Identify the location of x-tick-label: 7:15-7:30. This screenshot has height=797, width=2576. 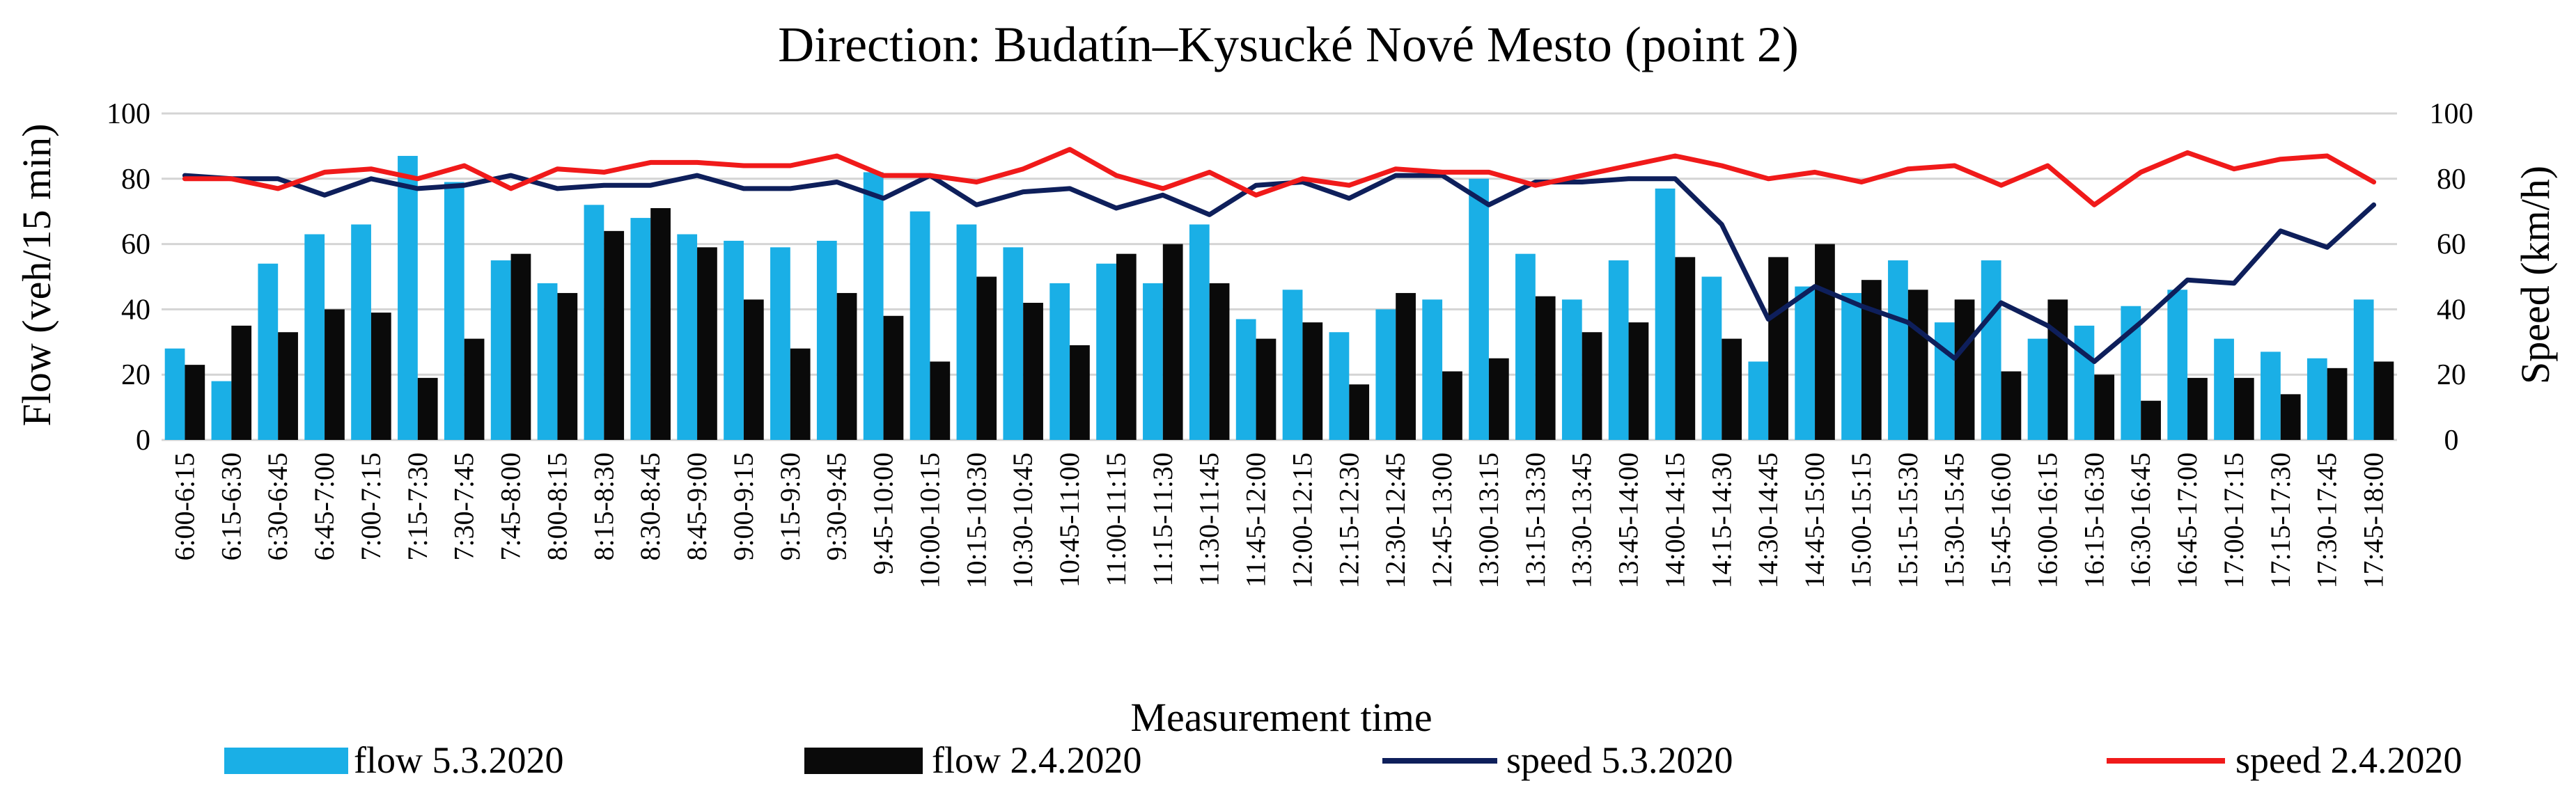
(417, 506).